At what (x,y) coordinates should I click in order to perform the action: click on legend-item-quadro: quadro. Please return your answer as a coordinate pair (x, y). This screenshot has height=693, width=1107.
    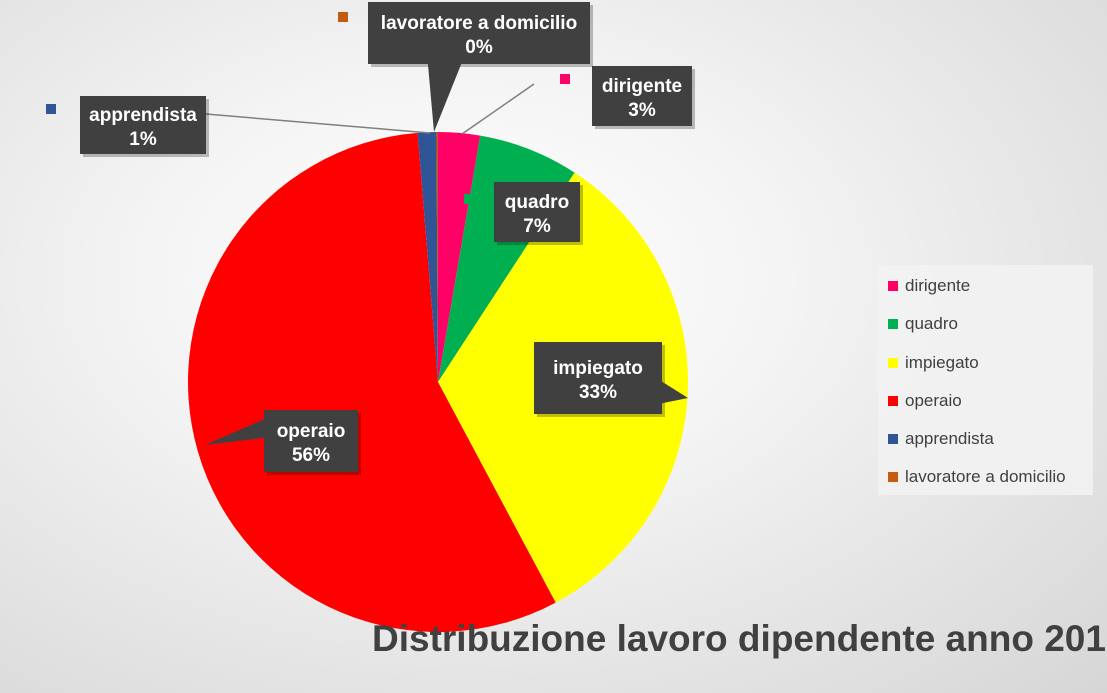
    Looking at the image, I should click on (923, 324).